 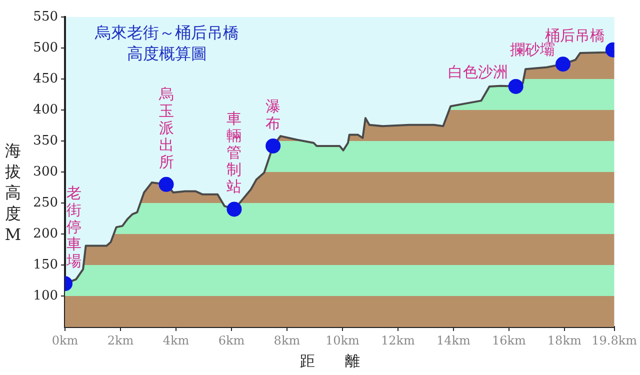 I want to click on x-tick-label: 8km, so click(x=287, y=340).